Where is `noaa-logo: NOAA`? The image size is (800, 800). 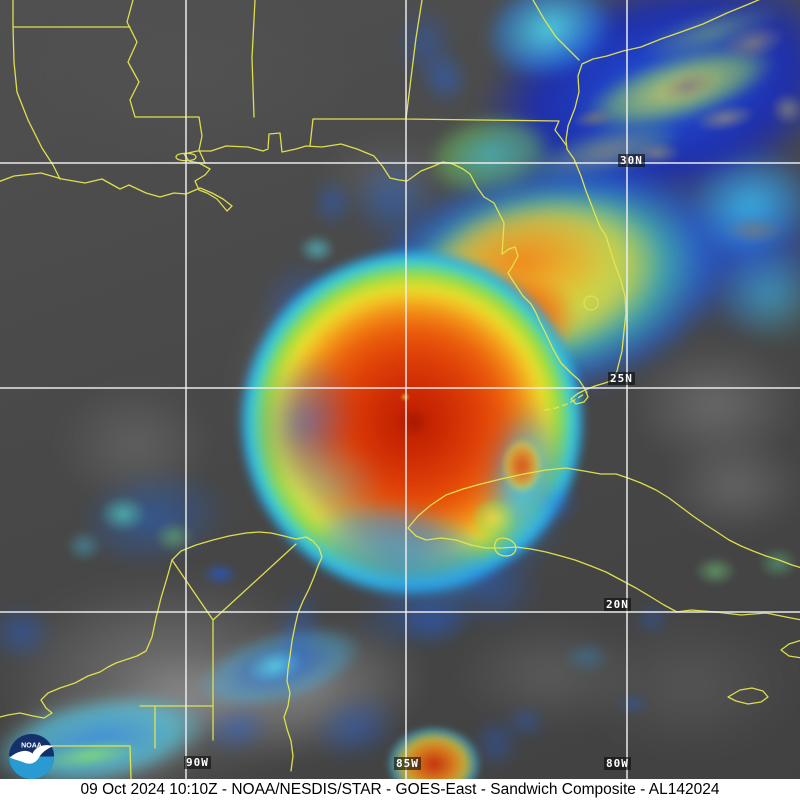 noaa-logo: NOAA is located at coordinates (31, 756).